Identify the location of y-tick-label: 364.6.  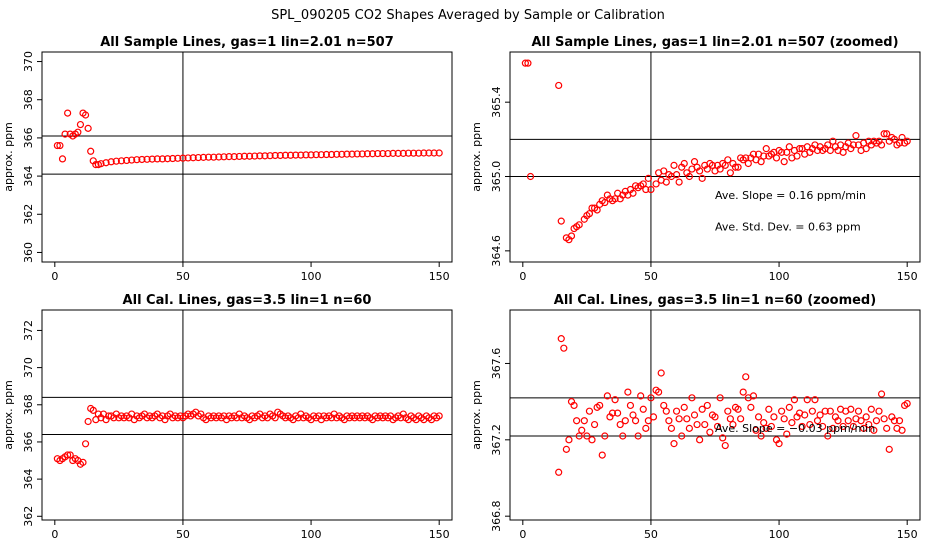
(496, 250).